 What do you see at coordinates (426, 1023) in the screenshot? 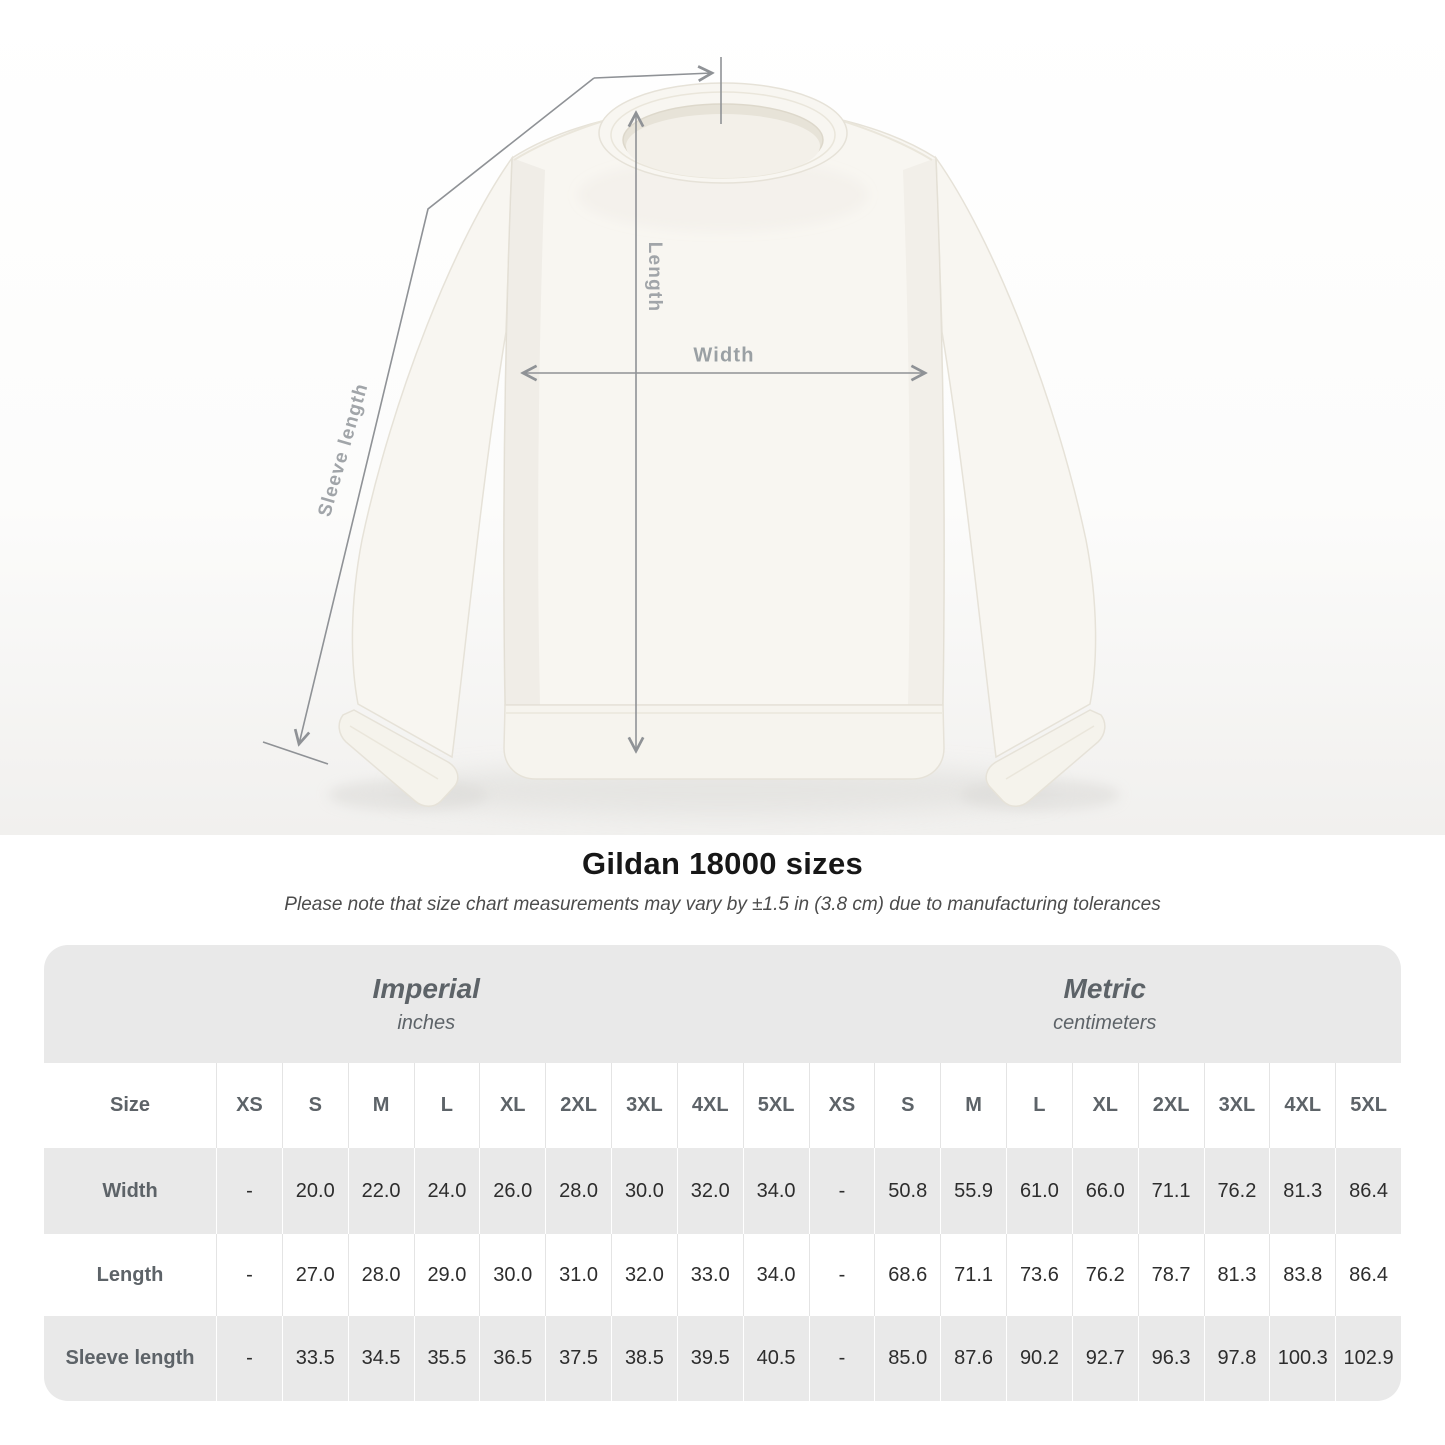
I see `group-sublabel: inches` at bounding box center [426, 1023].